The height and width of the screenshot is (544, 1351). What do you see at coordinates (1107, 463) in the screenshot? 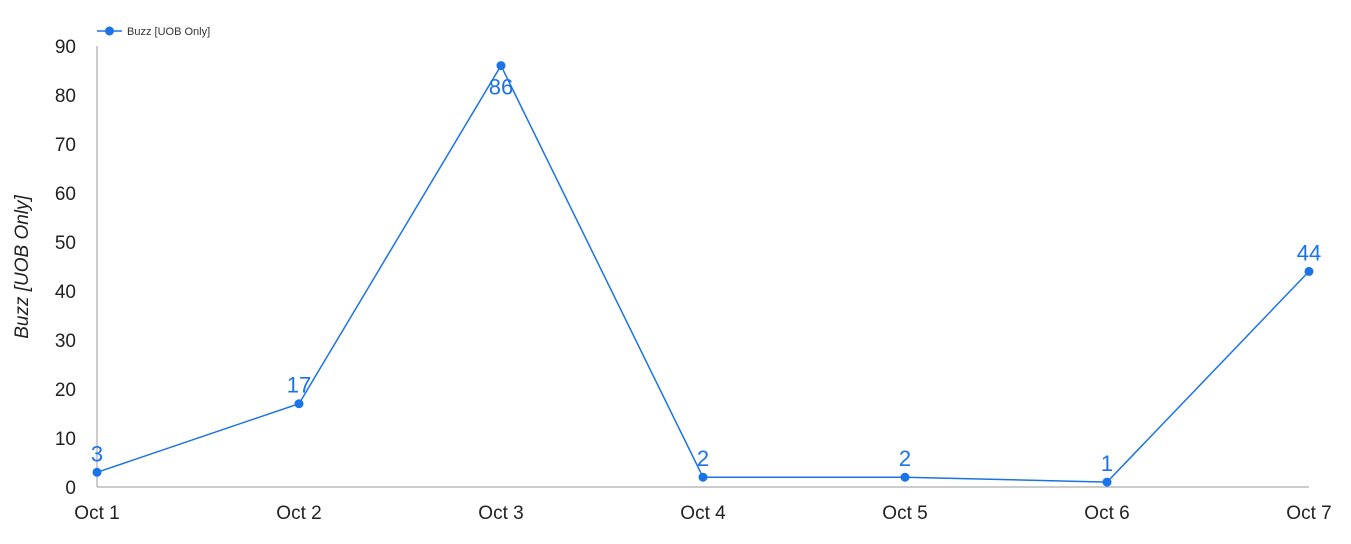
I see `data-label: 1` at bounding box center [1107, 463].